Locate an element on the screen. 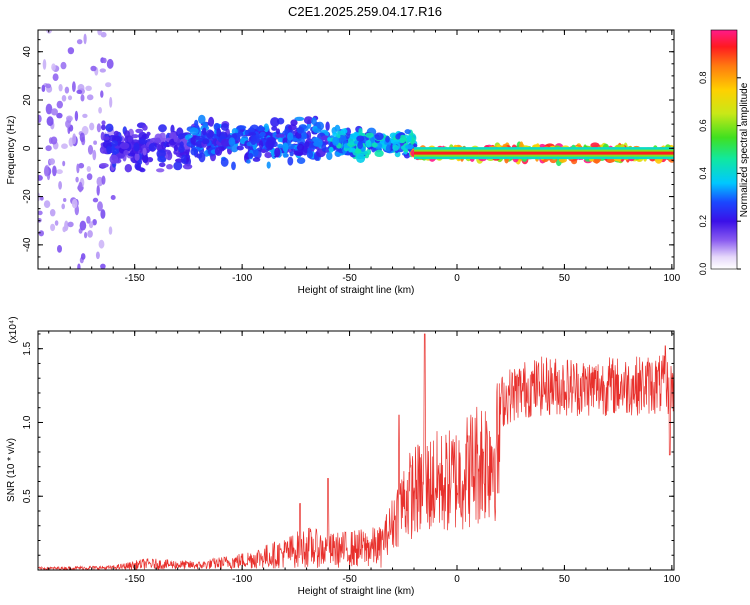  colorbar-gradient is located at coordinates (724, 149).